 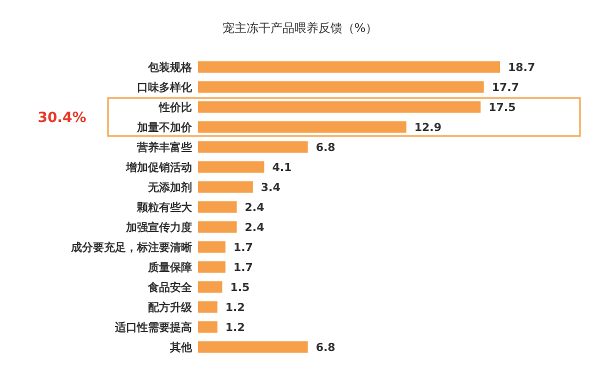 What do you see at coordinates (170, 307) in the screenshot?
I see `category-label: 配方升级` at bounding box center [170, 307].